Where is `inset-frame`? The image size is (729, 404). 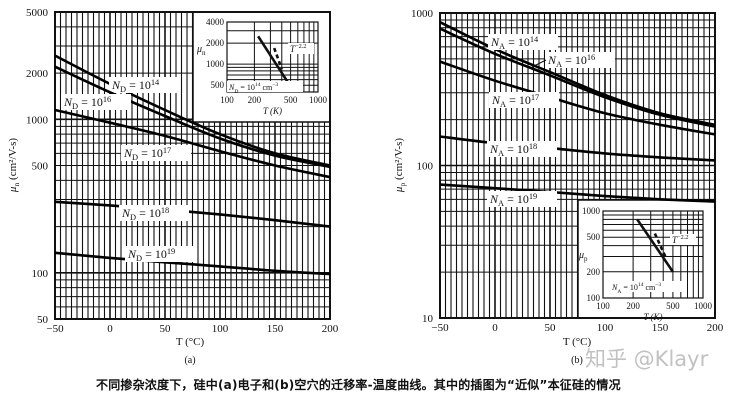 inset-frame is located at coordinates (653, 254).